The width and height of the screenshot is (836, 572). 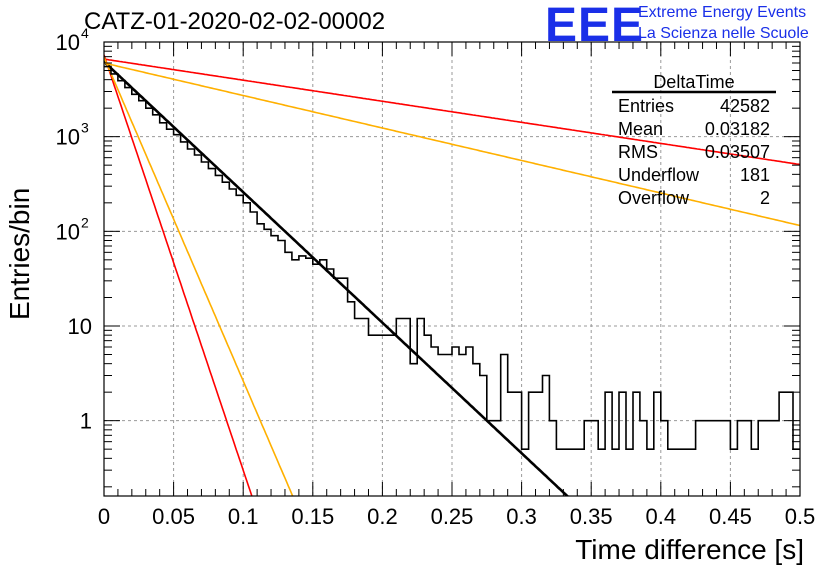 I want to click on stats-title: DeltaTime, so click(x=693, y=82).